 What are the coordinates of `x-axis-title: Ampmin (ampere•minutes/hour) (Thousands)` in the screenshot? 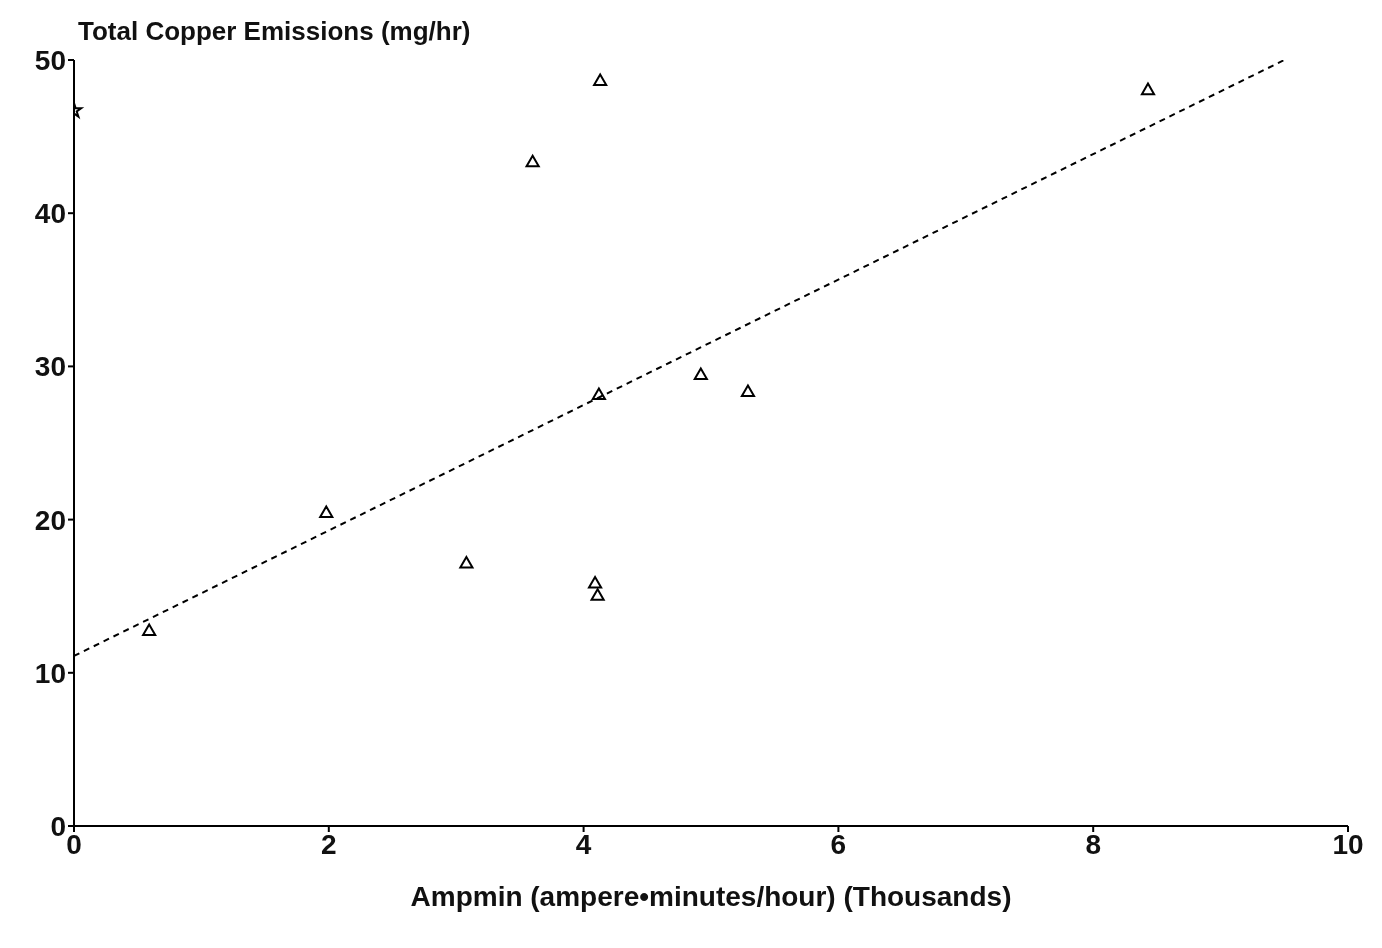 It's located at (711, 896).